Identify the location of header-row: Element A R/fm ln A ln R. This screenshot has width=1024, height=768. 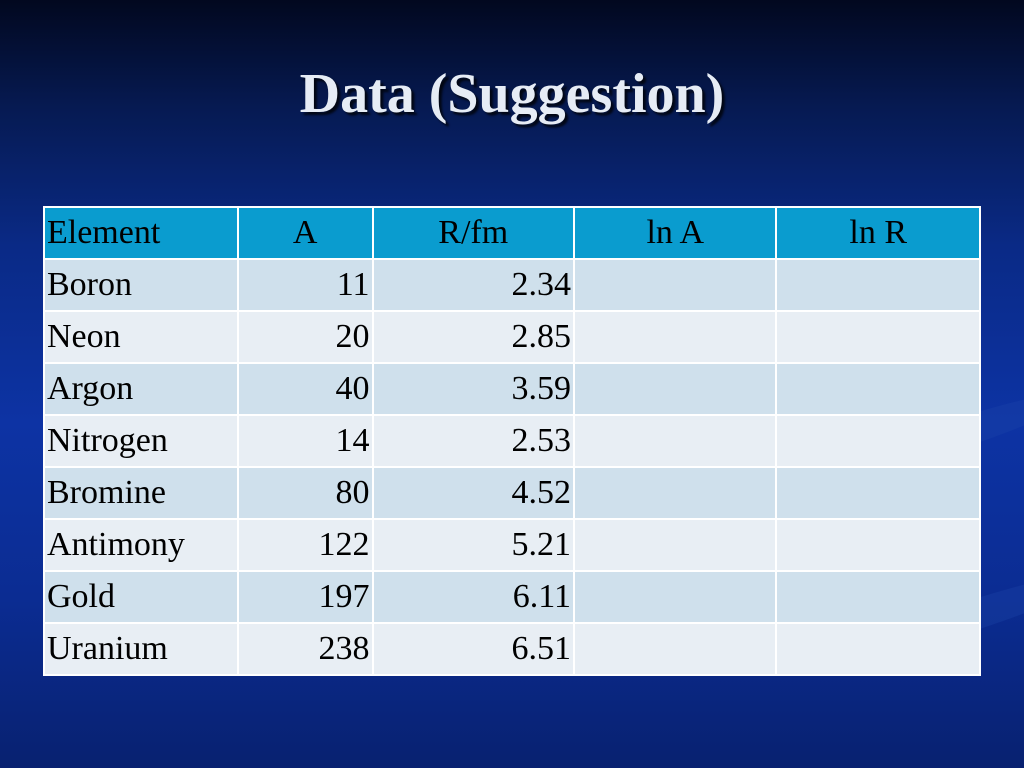
(512, 233).